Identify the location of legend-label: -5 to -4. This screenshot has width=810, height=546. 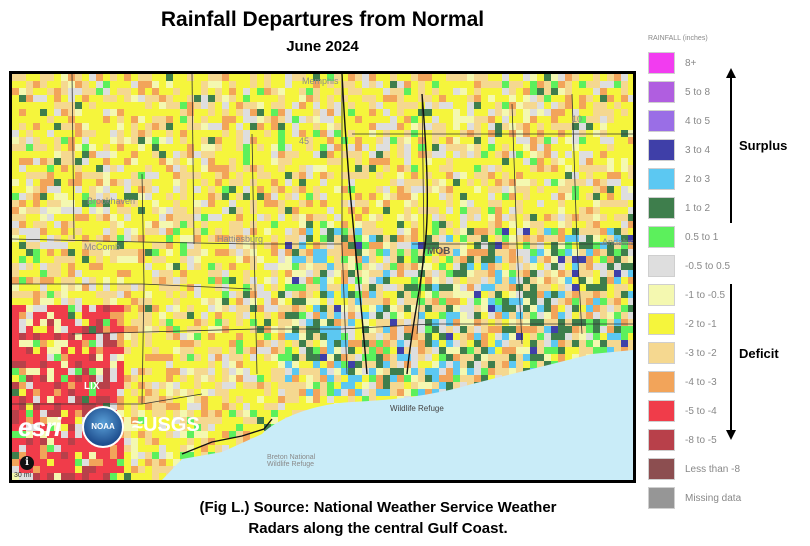
(701, 411).